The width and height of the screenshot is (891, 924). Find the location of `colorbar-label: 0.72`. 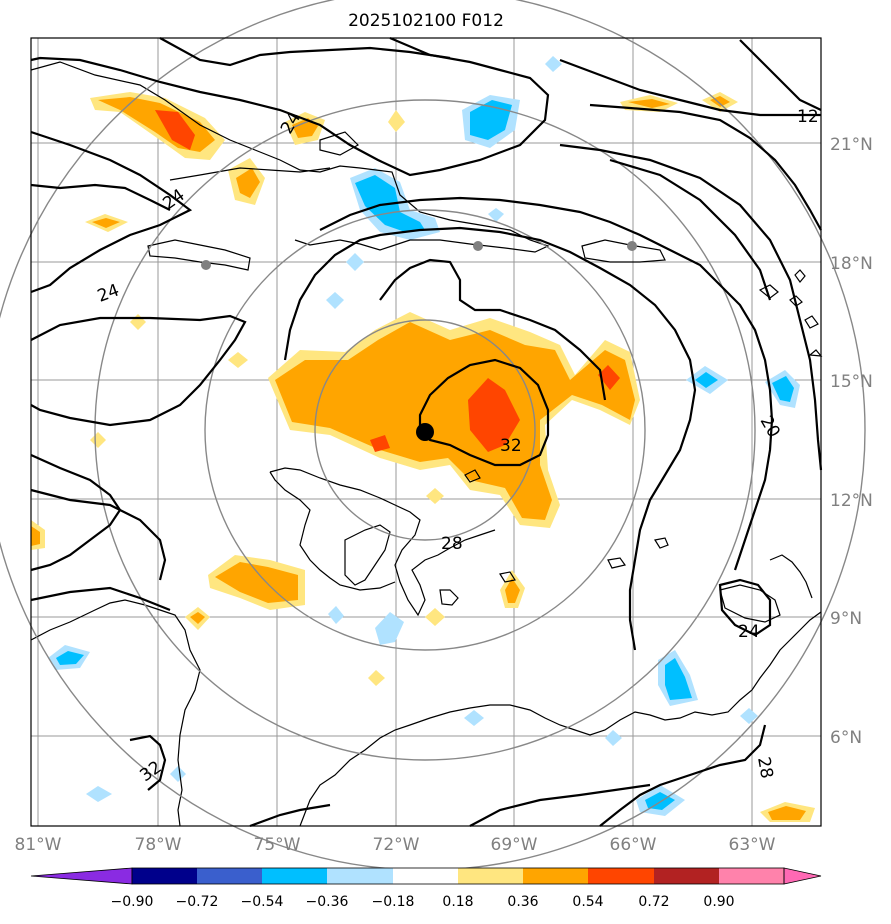

colorbar-label: 0.72 is located at coordinates (653, 902).